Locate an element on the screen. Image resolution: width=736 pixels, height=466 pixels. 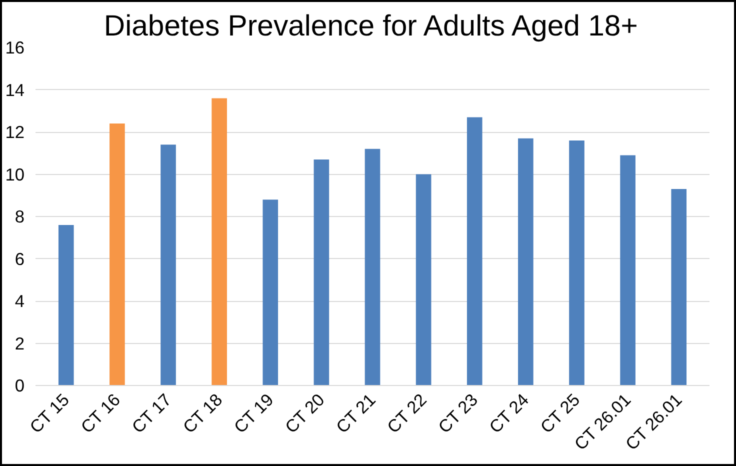
x-tick-label: CT 23 is located at coordinates (458, 413).